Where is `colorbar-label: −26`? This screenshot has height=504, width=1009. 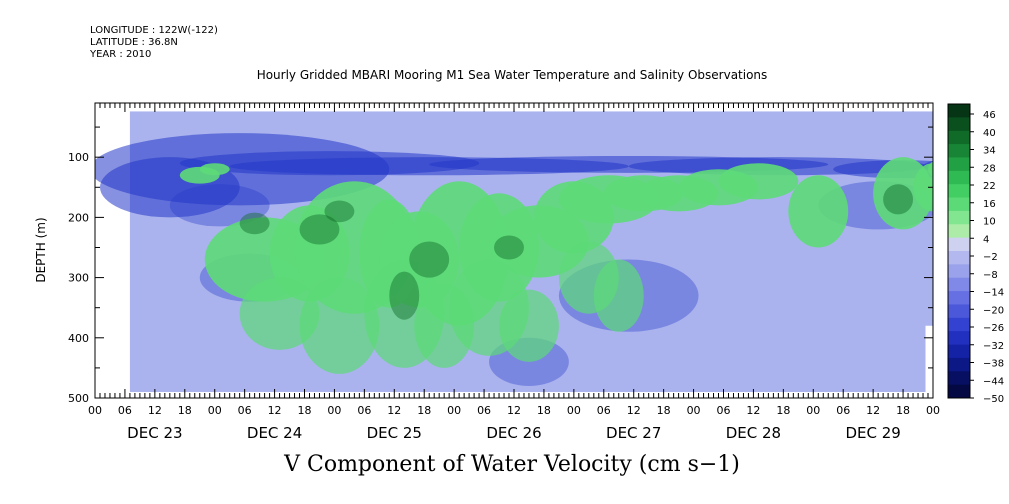
colorbar-label: −26 is located at coordinates (993, 328).